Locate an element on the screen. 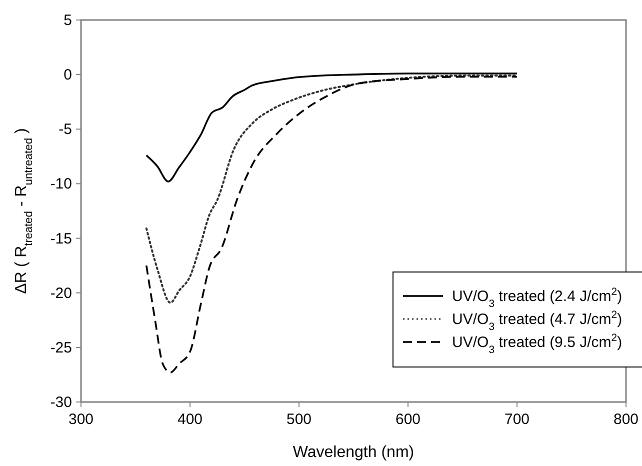 Image resolution: width=642 pixels, height=466 pixels. y-tick-label: -15 is located at coordinates (61, 239).